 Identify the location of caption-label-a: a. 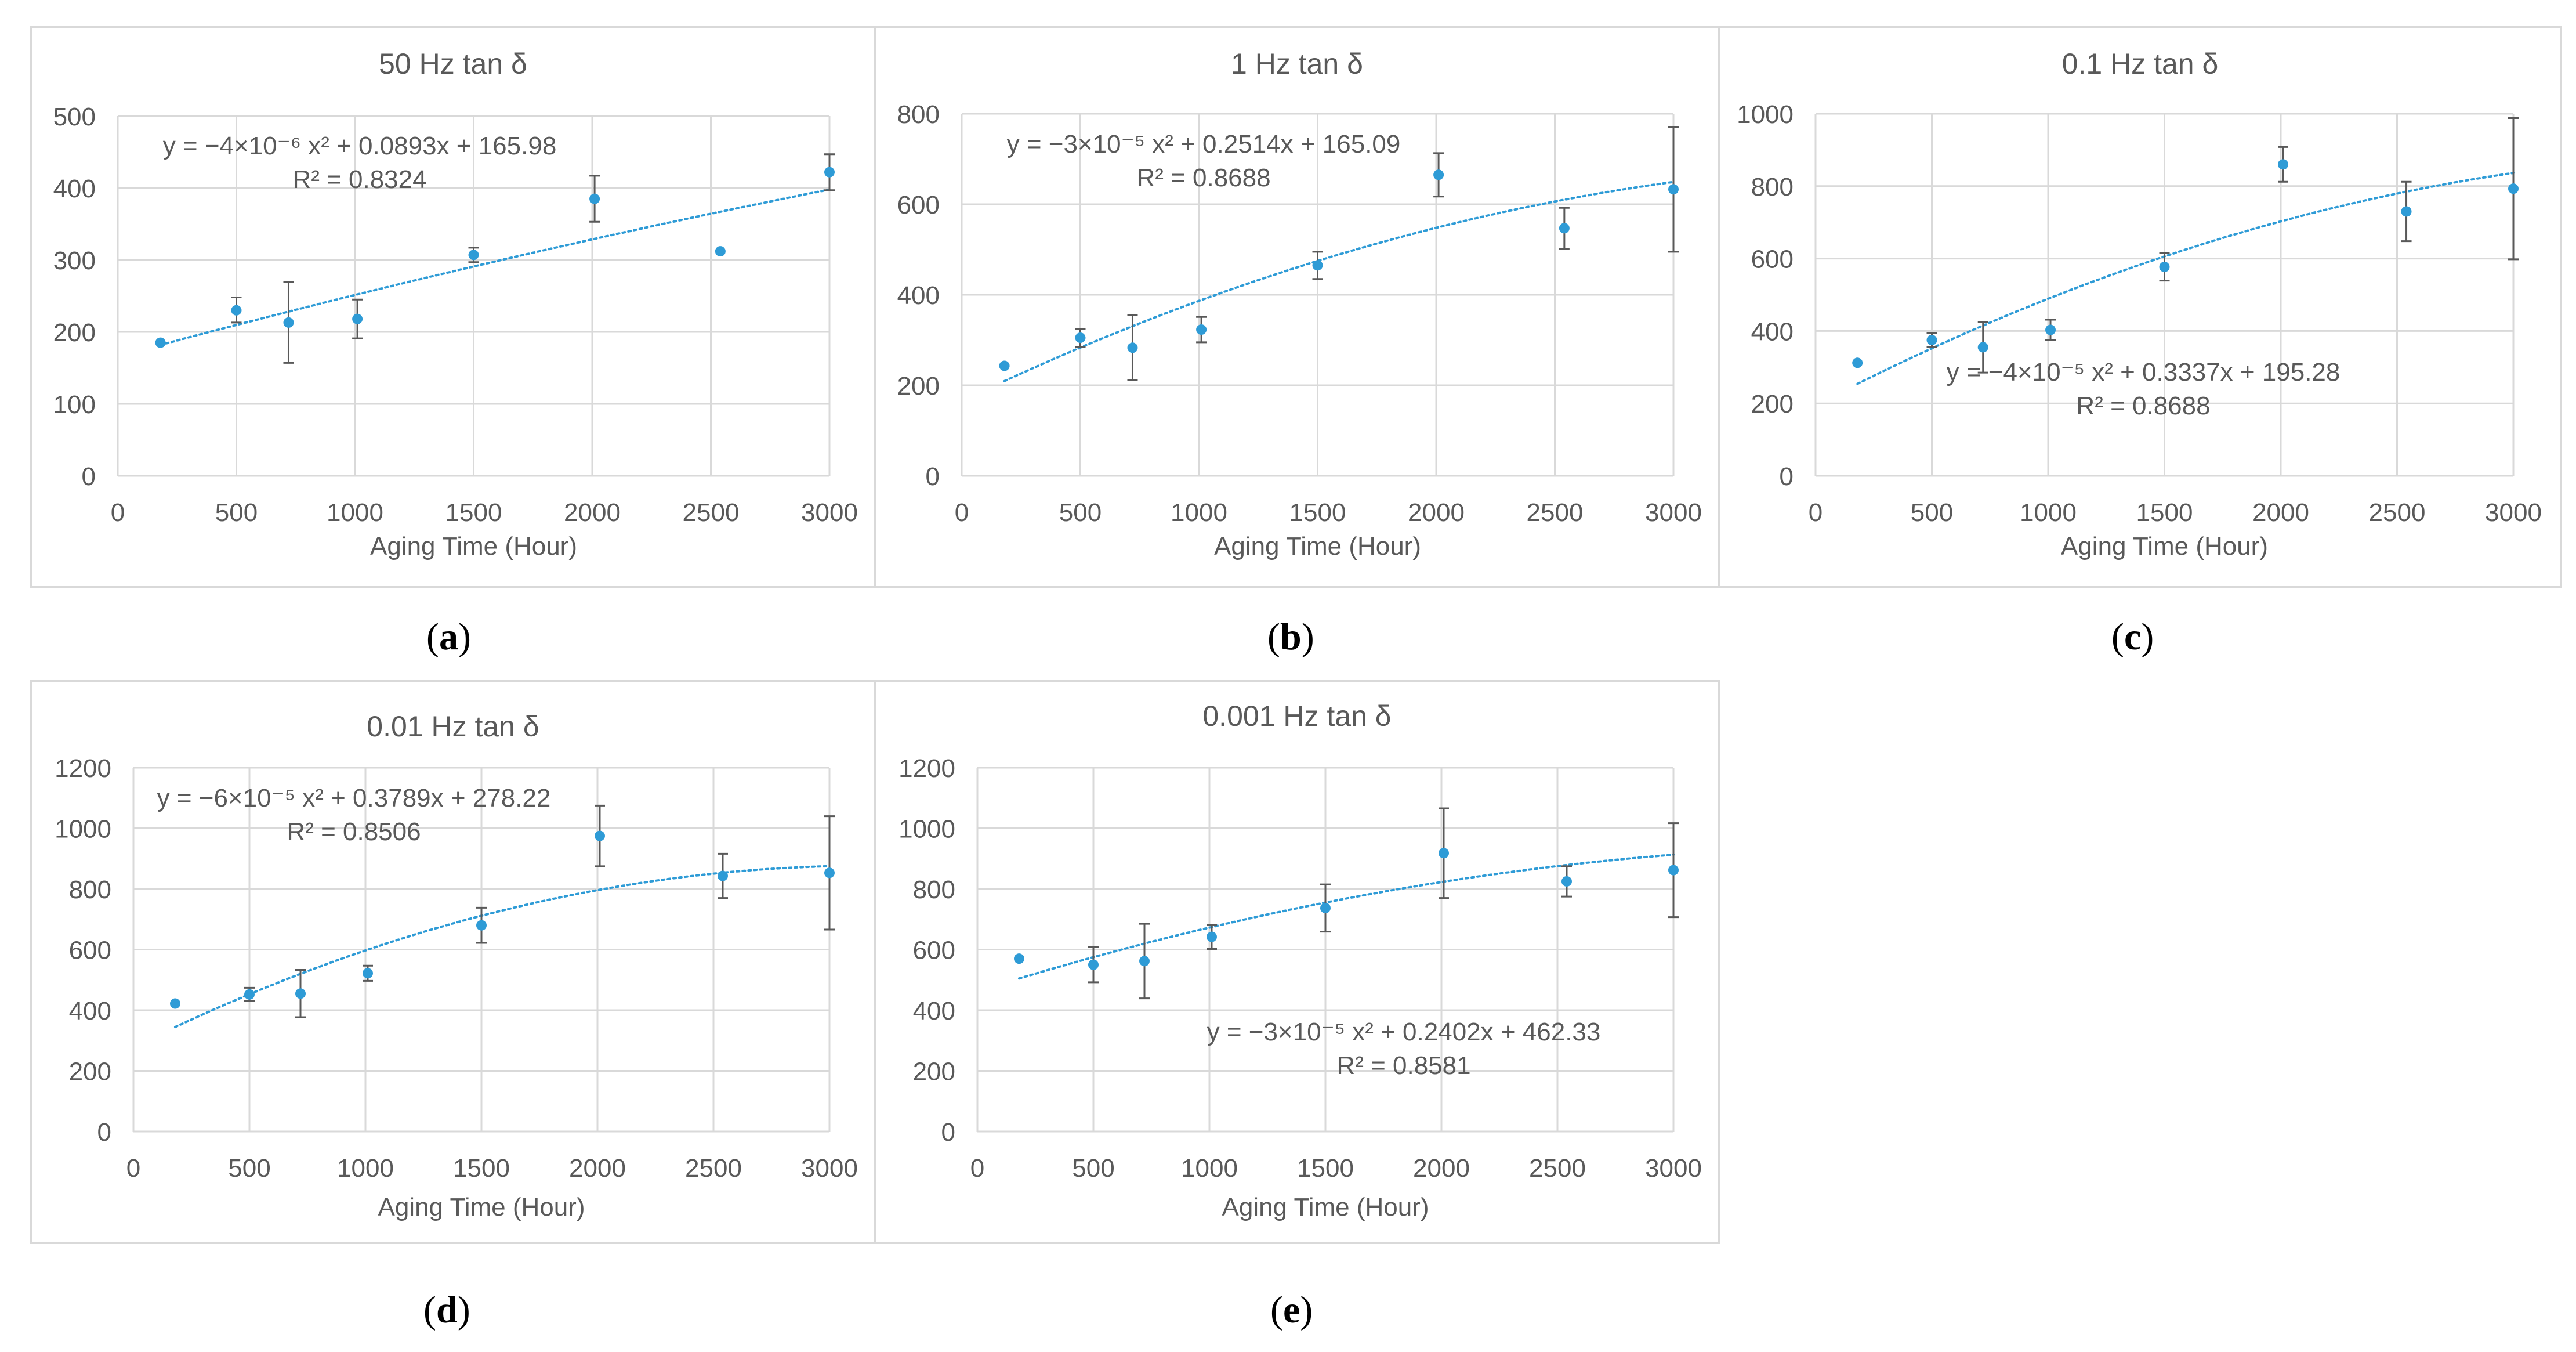
(449, 637).